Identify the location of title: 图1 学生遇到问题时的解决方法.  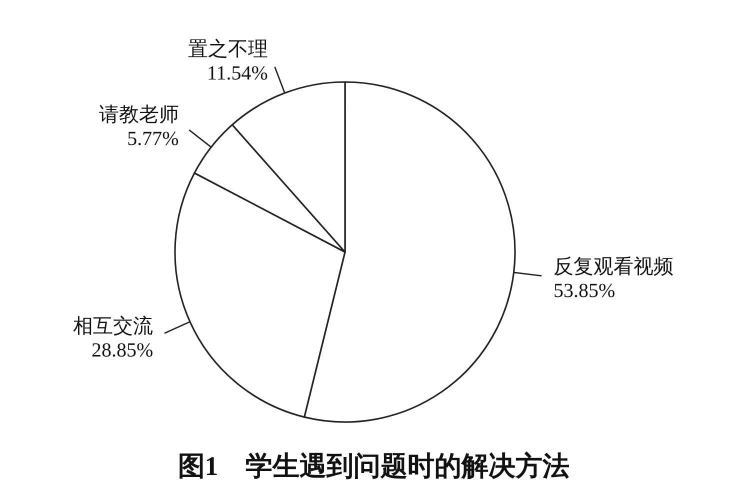
(374, 466).